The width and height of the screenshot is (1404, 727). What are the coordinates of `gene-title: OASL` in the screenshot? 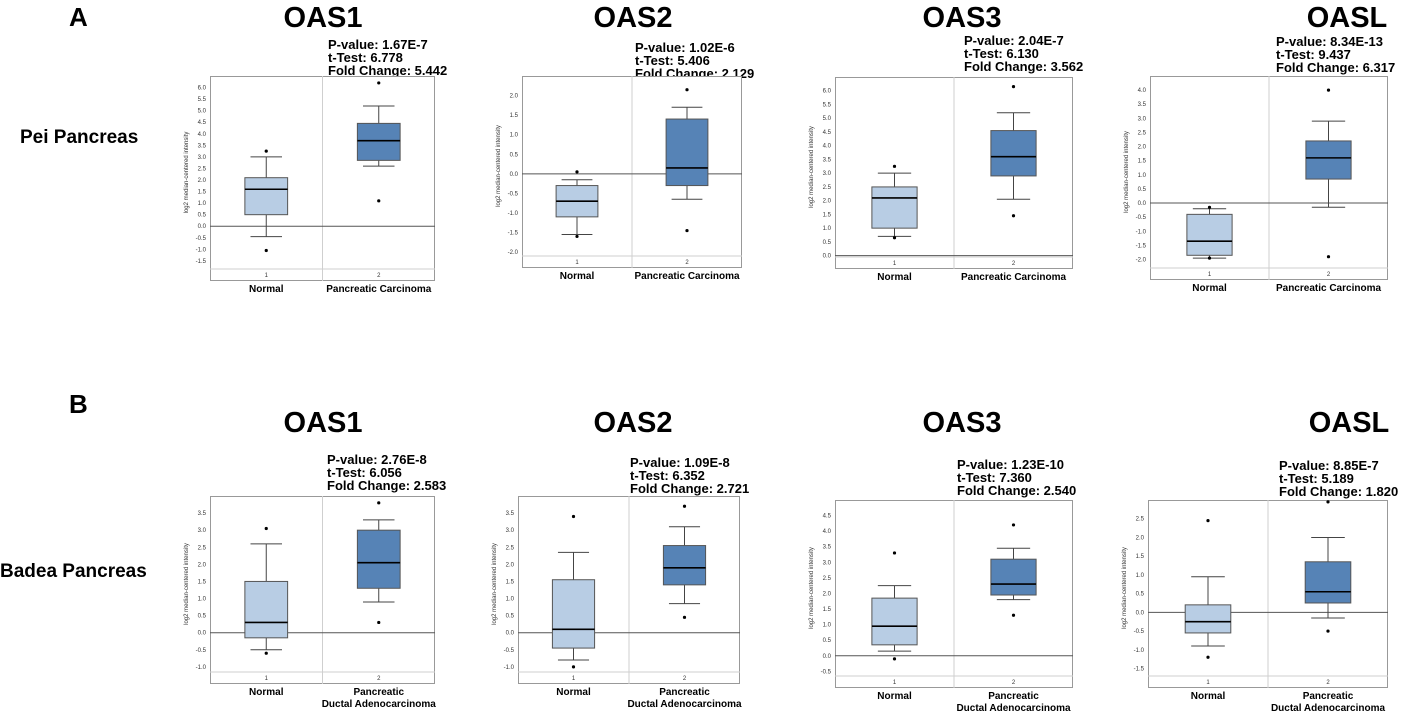 It's located at (1347, 18).